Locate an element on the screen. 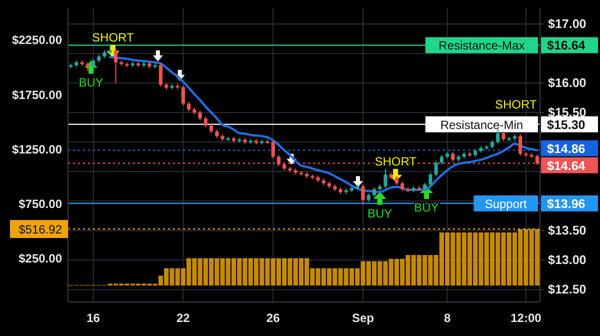 This screenshot has width=600, height=336. x-tick-label: 8 is located at coordinates (447, 318).